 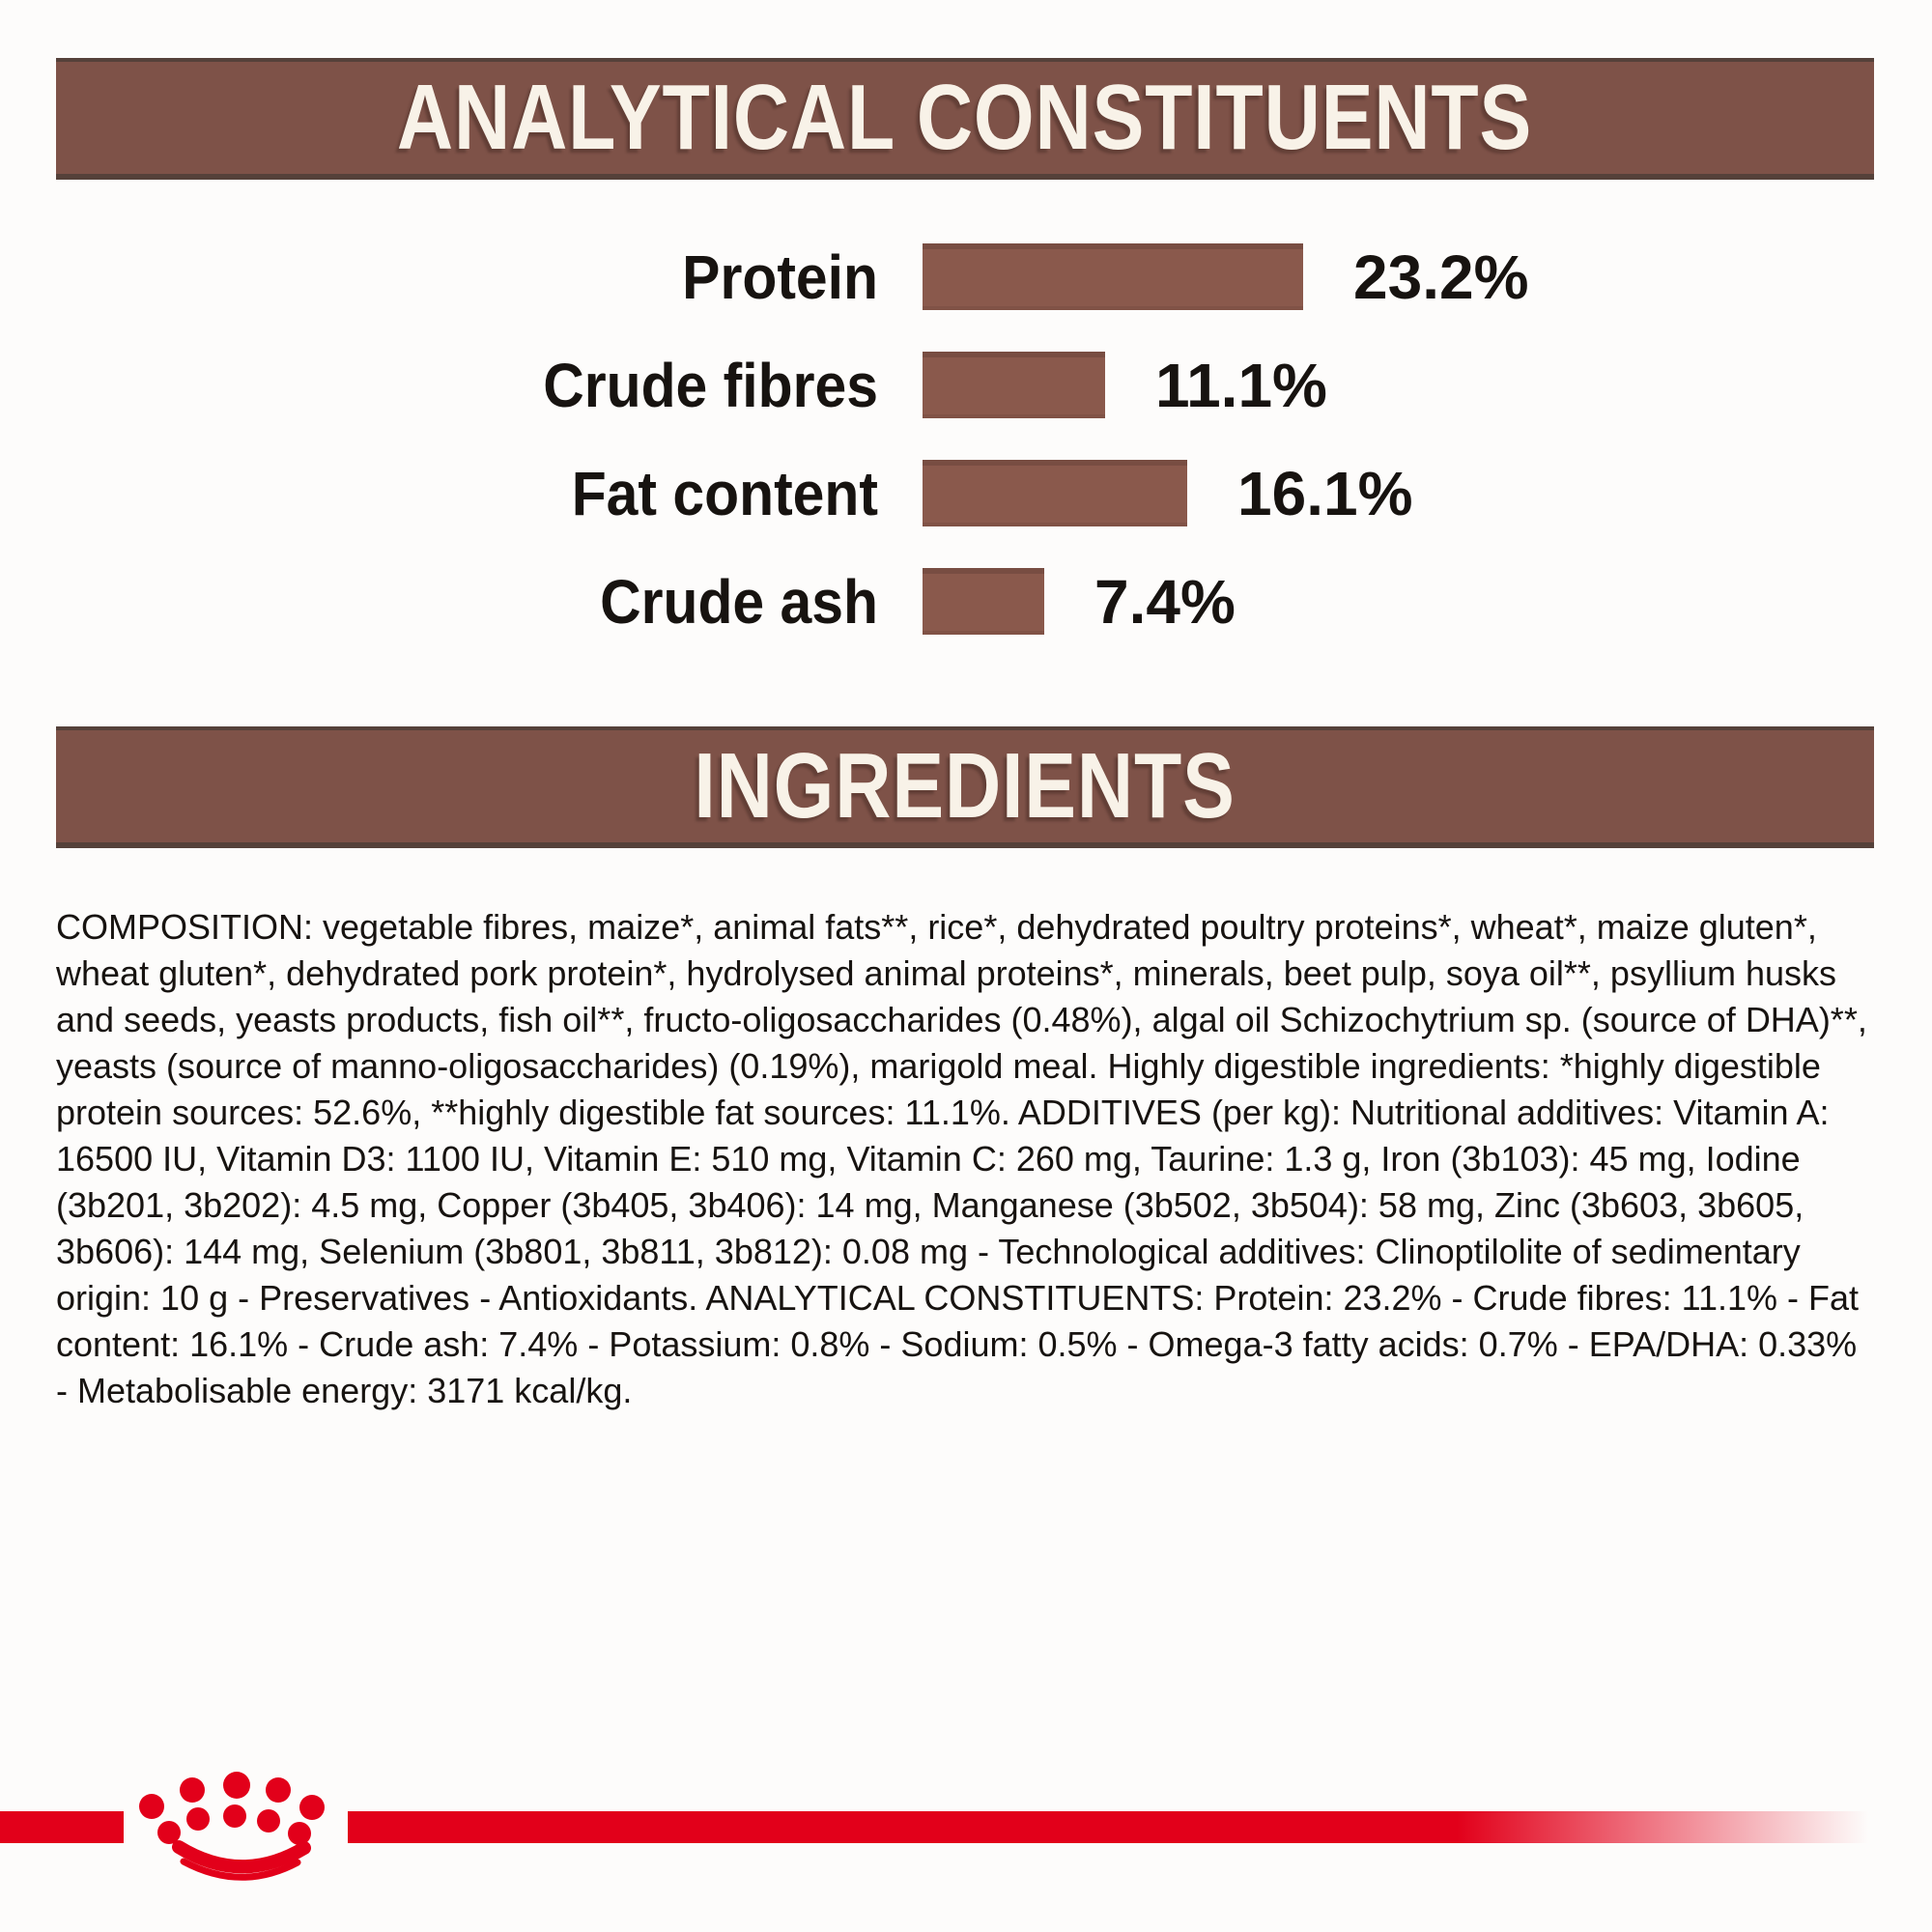 I want to click on ingredients-title: INGREDIENTS, so click(x=965, y=786).